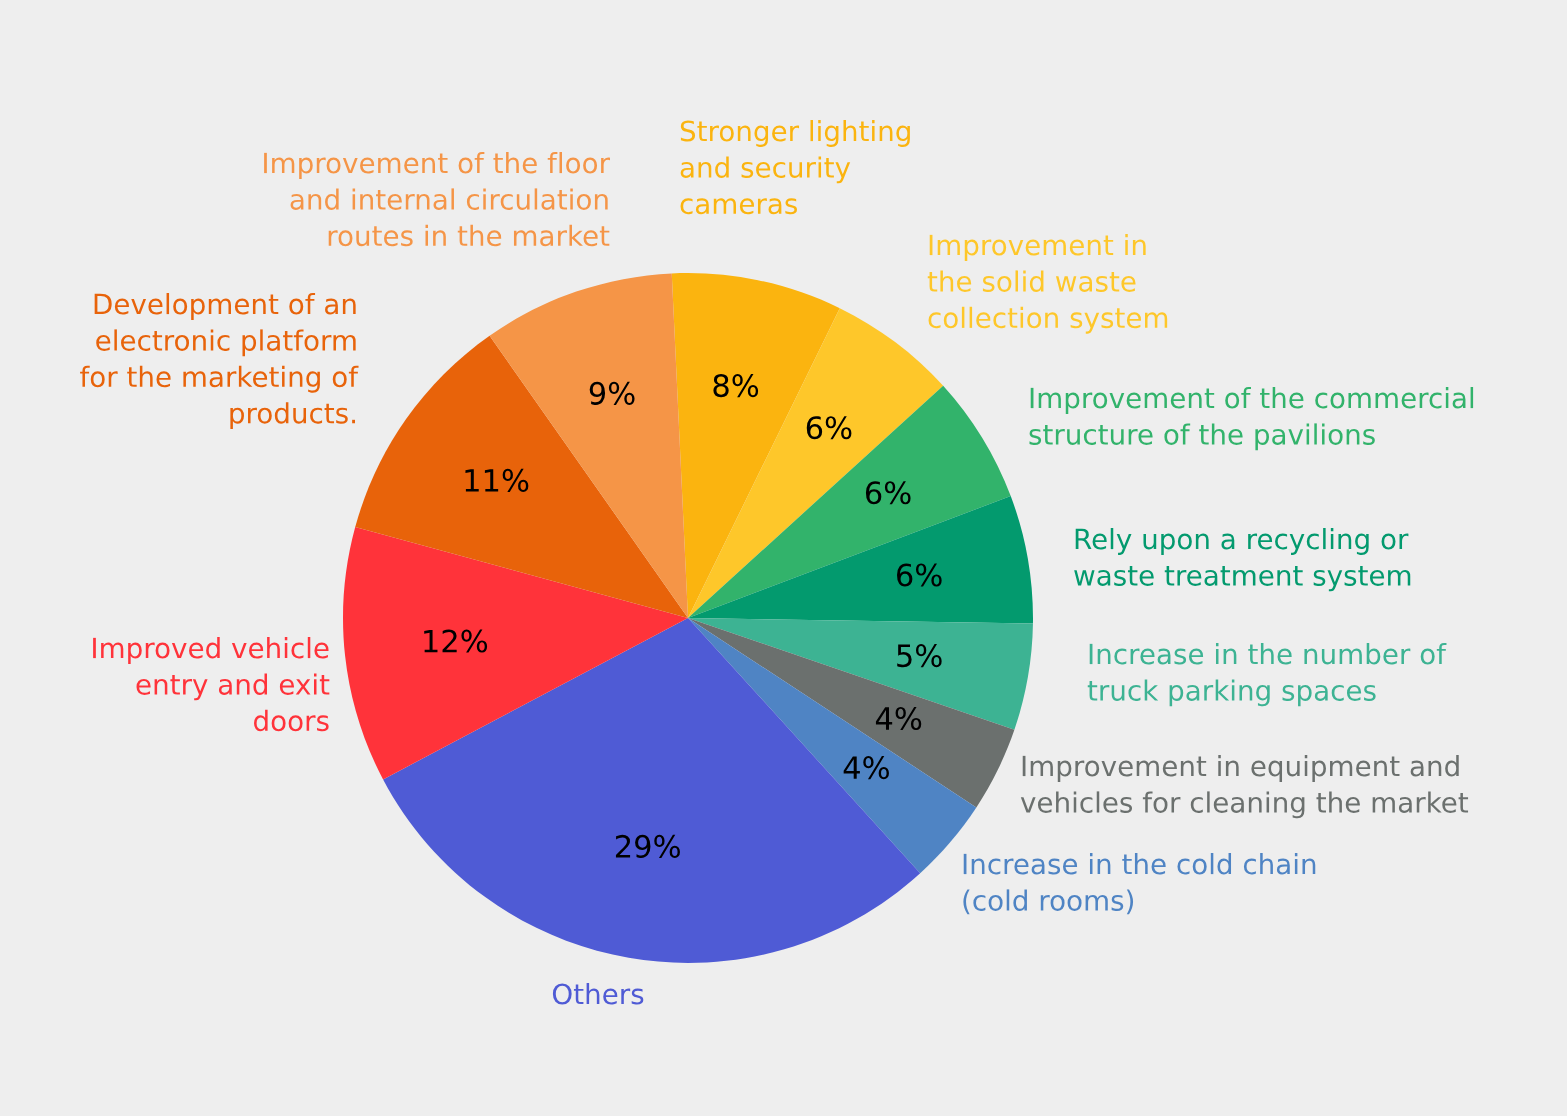 The width and height of the screenshot is (1567, 1116). Describe the element at coordinates (612, 393) in the screenshot. I see `data-label: 9%` at that location.